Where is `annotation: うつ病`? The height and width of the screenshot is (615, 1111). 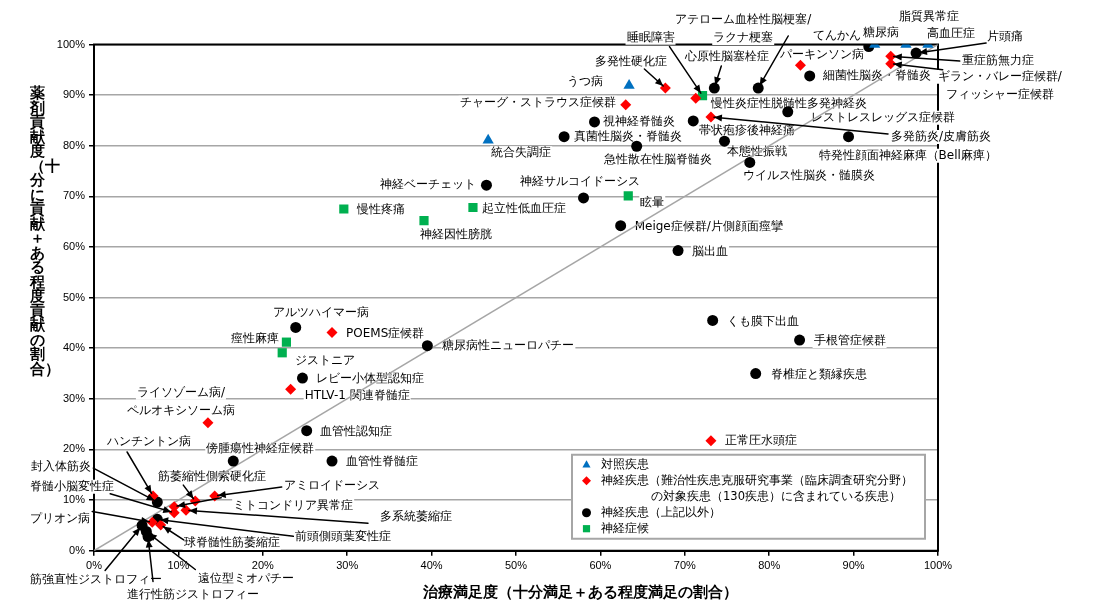
annotation: うつ病 is located at coordinates (585, 80).